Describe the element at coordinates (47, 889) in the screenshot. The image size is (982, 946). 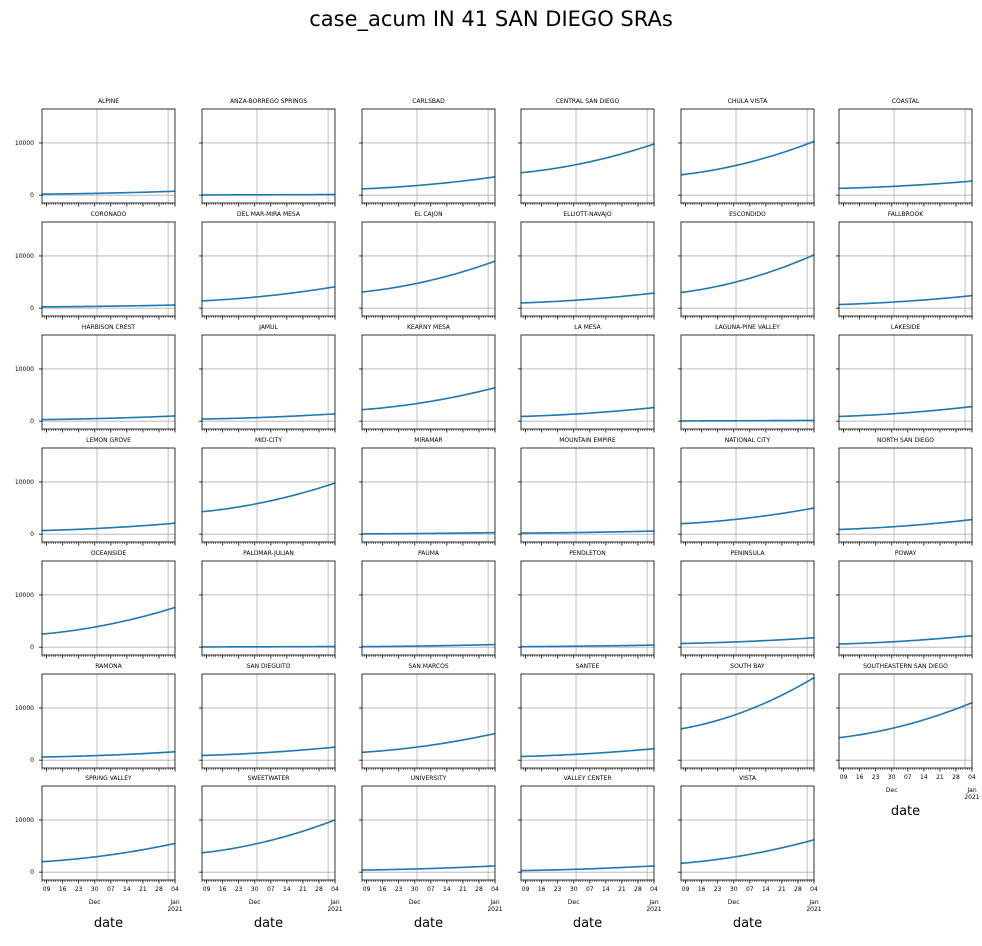
I see `x-tick-label: 09` at that location.